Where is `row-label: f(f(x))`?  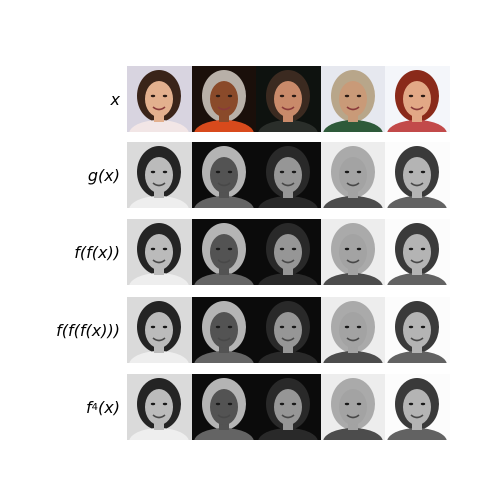
row-label: f(f(x)) is located at coordinates (97, 252).